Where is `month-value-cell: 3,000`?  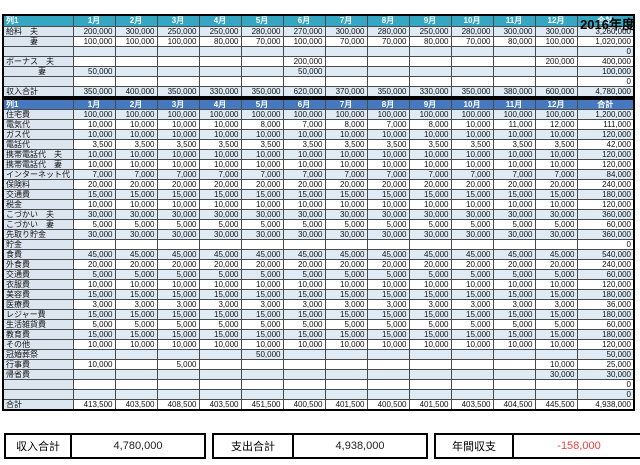
month-value-cell: 3,000 is located at coordinates (304, 304).